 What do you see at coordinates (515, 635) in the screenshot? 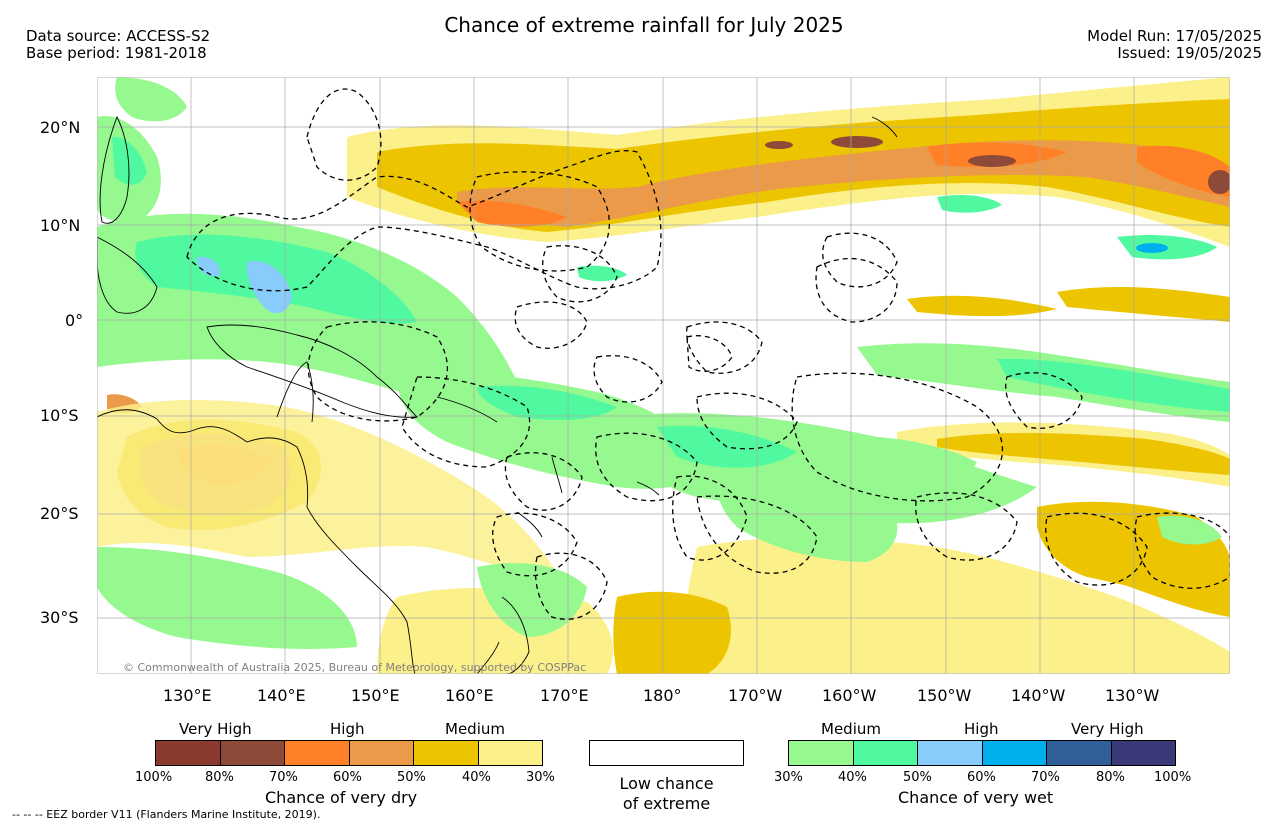
I see `new-zealand-north` at bounding box center [515, 635].